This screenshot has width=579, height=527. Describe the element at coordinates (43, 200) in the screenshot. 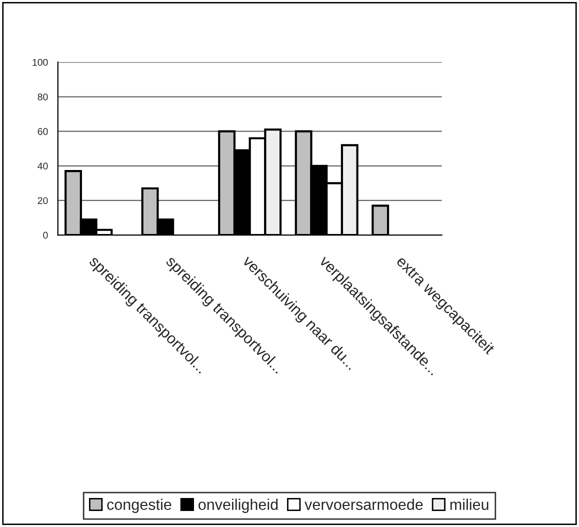

I see `y-tick-label: 20` at that location.